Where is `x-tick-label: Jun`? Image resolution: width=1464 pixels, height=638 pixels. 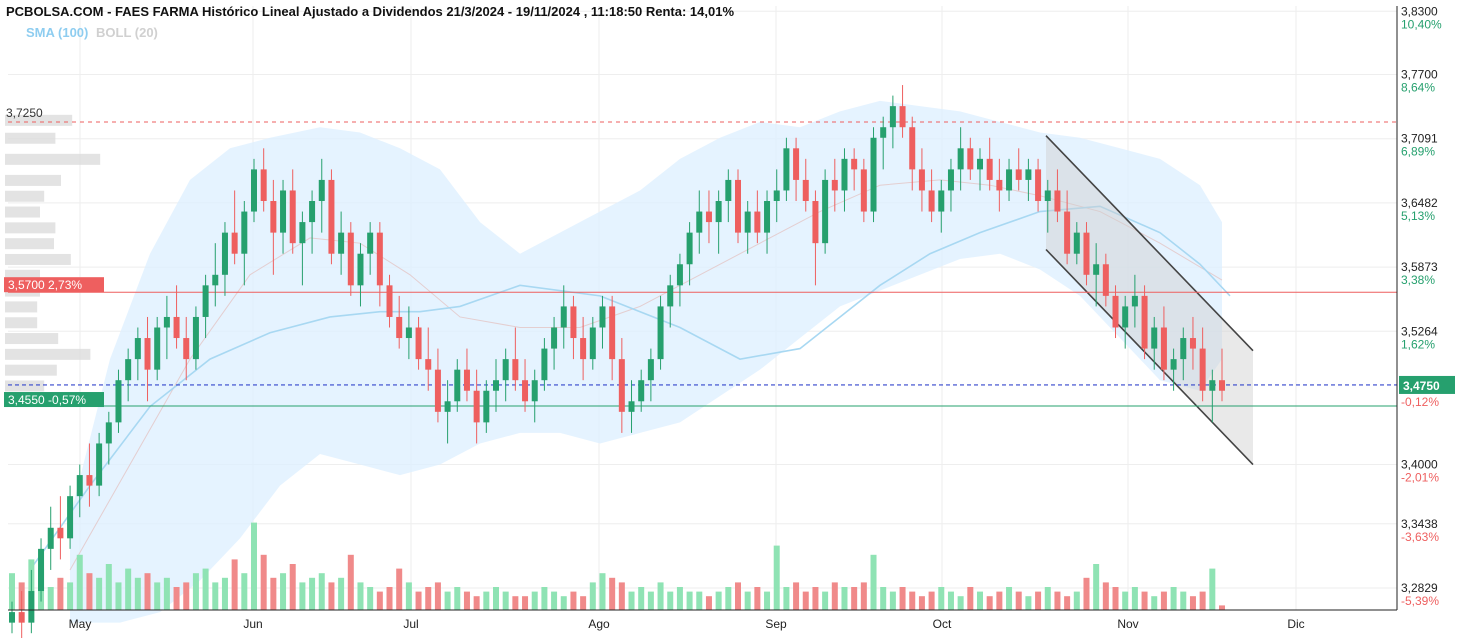
x-tick-label: Jun is located at coordinates (252, 624).